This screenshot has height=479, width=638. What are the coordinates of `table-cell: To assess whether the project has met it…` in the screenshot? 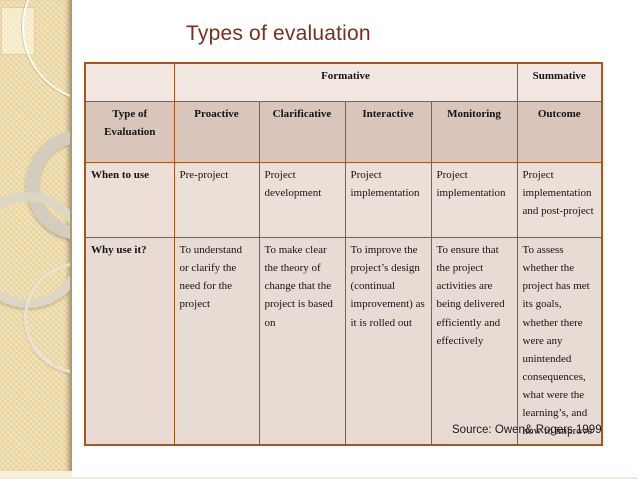 It's located at (559, 341).